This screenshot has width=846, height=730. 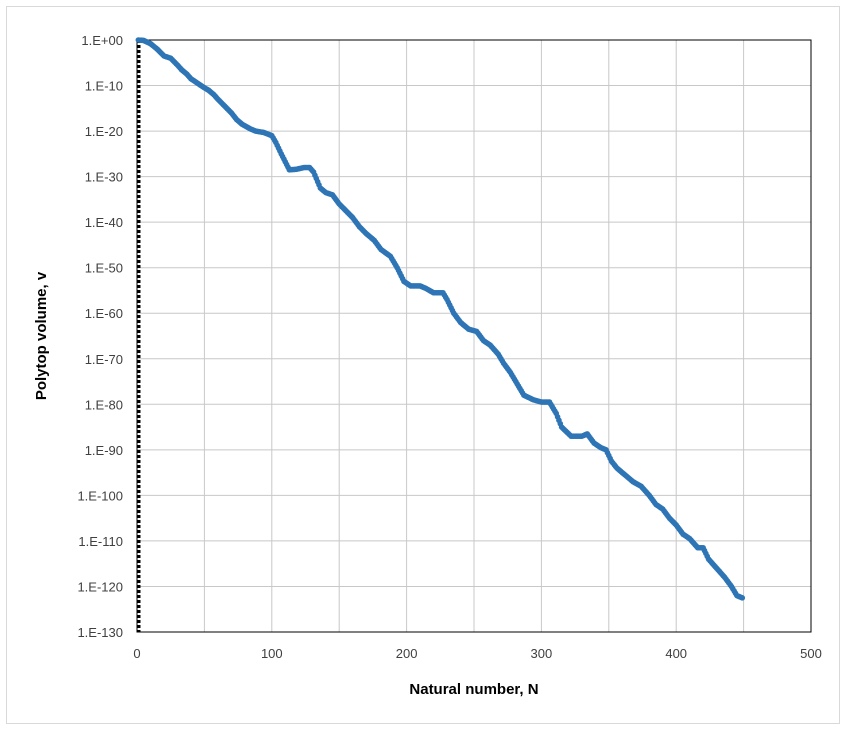 What do you see at coordinates (104, 313) in the screenshot?
I see `y-tick-label: 1.E-60` at bounding box center [104, 313].